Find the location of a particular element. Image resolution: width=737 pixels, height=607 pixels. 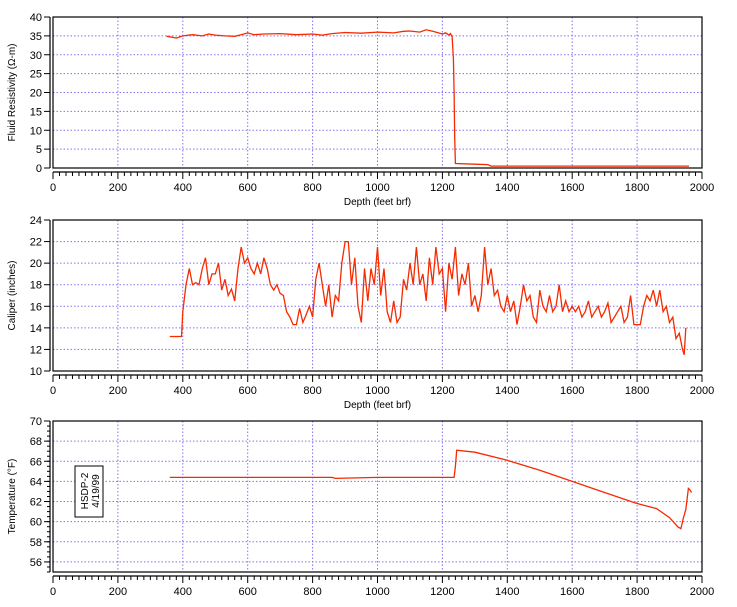

y-tick-label: 70 is located at coordinates (36, 422).